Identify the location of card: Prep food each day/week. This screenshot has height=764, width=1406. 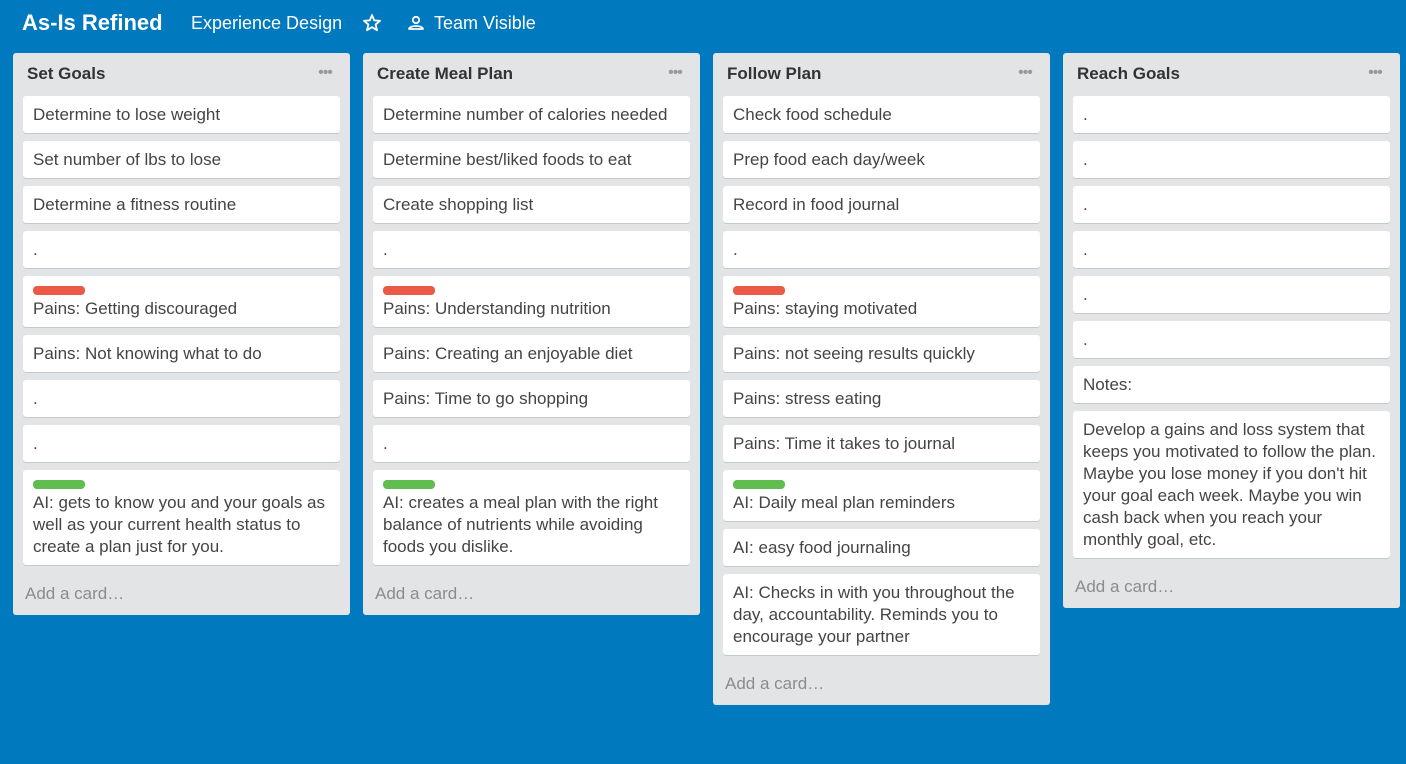
(881, 159).